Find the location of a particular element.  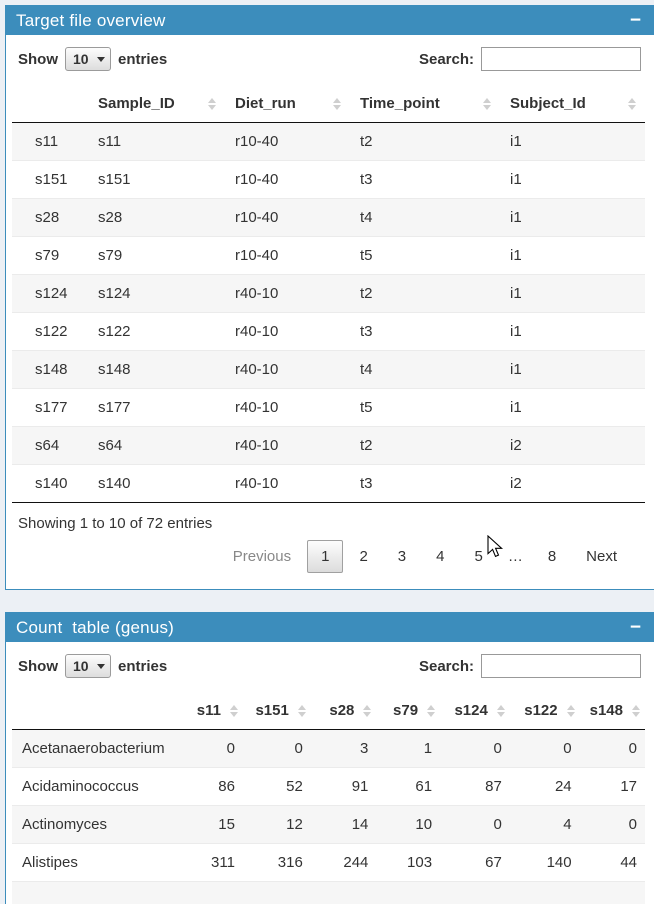

column-header-s148: s148 is located at coordinates (612, 711).